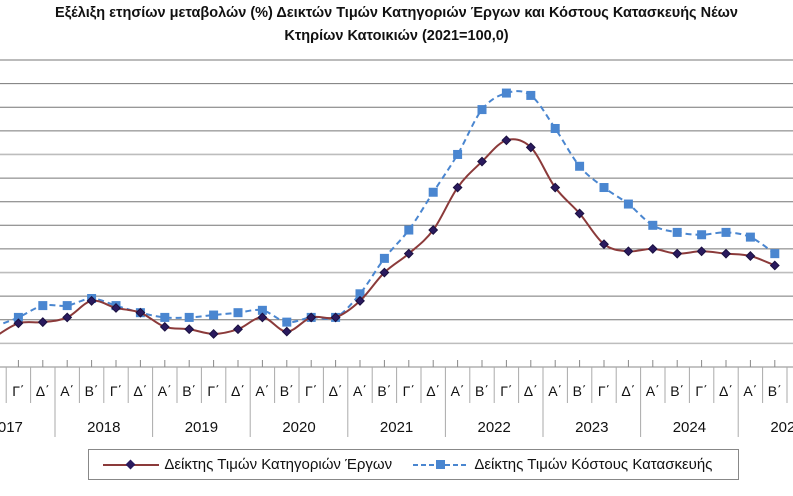 This screenshot has width=793, height=496. Describe the element at coordinates (201, 427) in the screenshot. I see `x-year-label: 2019` at that location.